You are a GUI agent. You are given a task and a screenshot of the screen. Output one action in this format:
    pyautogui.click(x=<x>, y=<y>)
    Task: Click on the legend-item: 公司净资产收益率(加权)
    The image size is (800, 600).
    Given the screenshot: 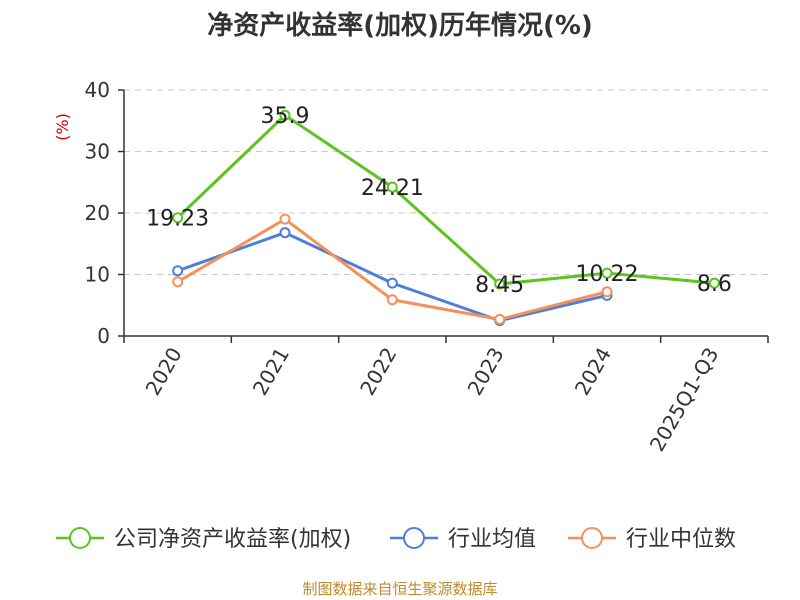 What is the action you would take?
    pyautogui.click(x=203, y=539)
    